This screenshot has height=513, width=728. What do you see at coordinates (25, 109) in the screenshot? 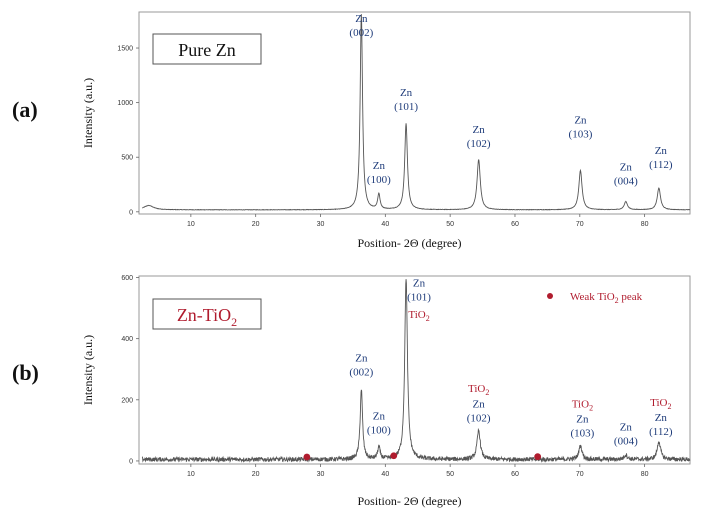
I see `panel-a-label: (a)` at bounding box center [25, 109].